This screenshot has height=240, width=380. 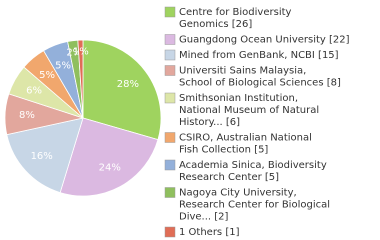 I want to click on slice-label: 6%, so click(x=34, y=90).